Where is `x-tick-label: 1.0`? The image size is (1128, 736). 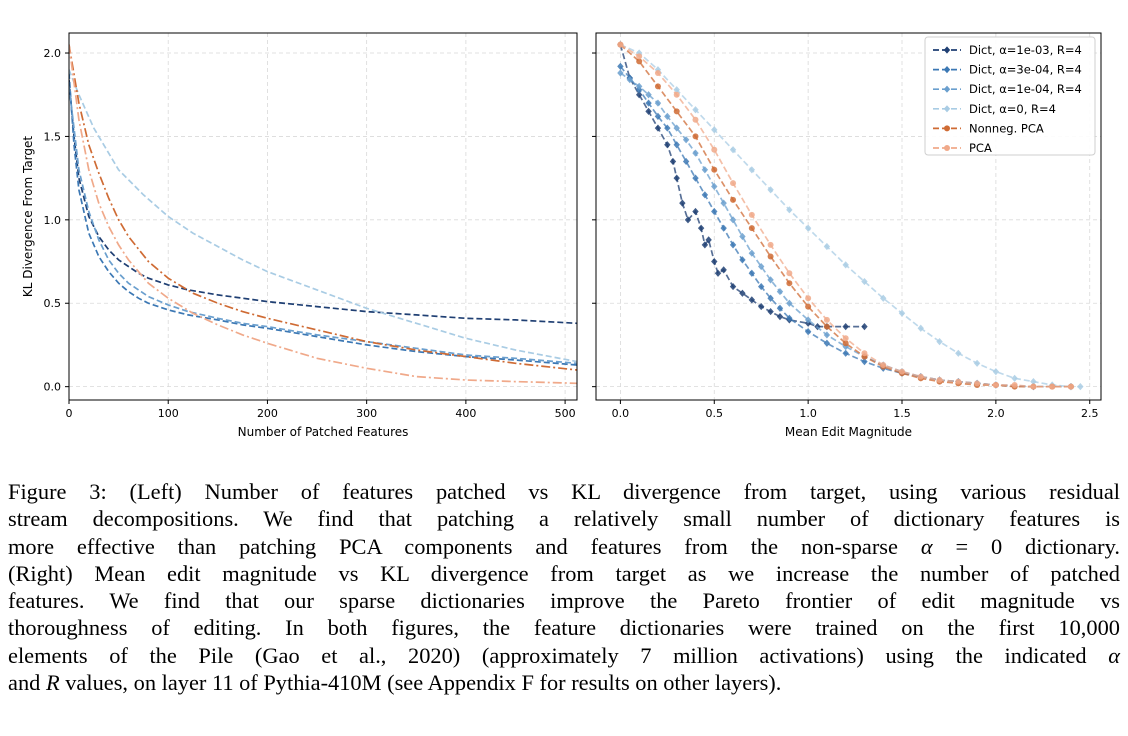
x-tick-label: 1.0 is located at coordinates (808, 413).